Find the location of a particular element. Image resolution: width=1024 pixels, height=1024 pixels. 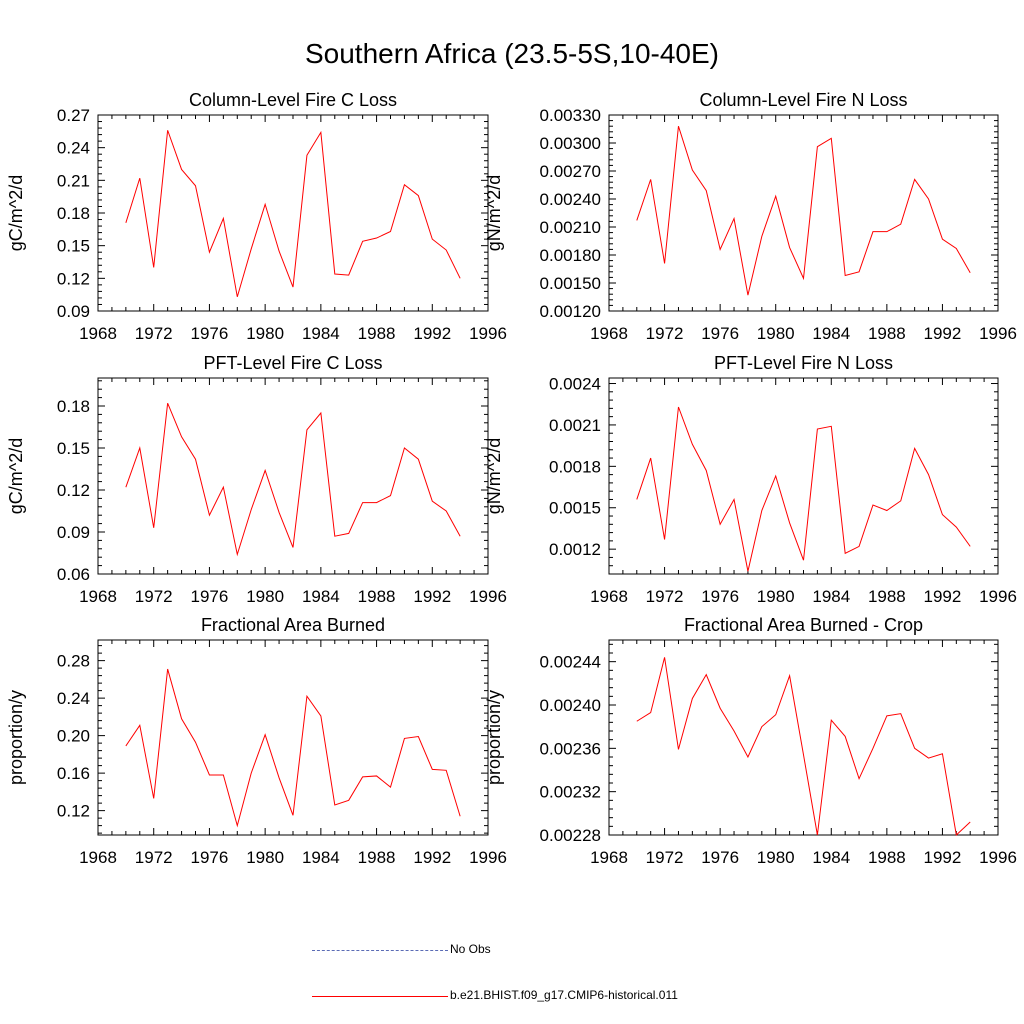

y-tick-label: 0.0018 is located at coordinates (575, 466).